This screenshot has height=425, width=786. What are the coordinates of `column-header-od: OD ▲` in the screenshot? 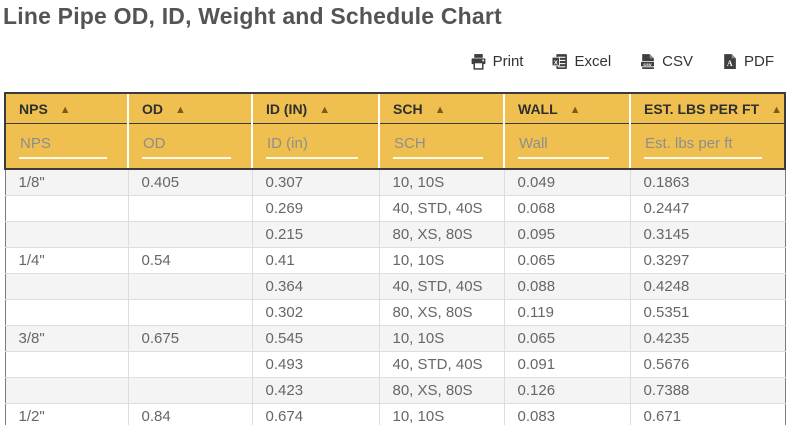 It's located at (189, 108).